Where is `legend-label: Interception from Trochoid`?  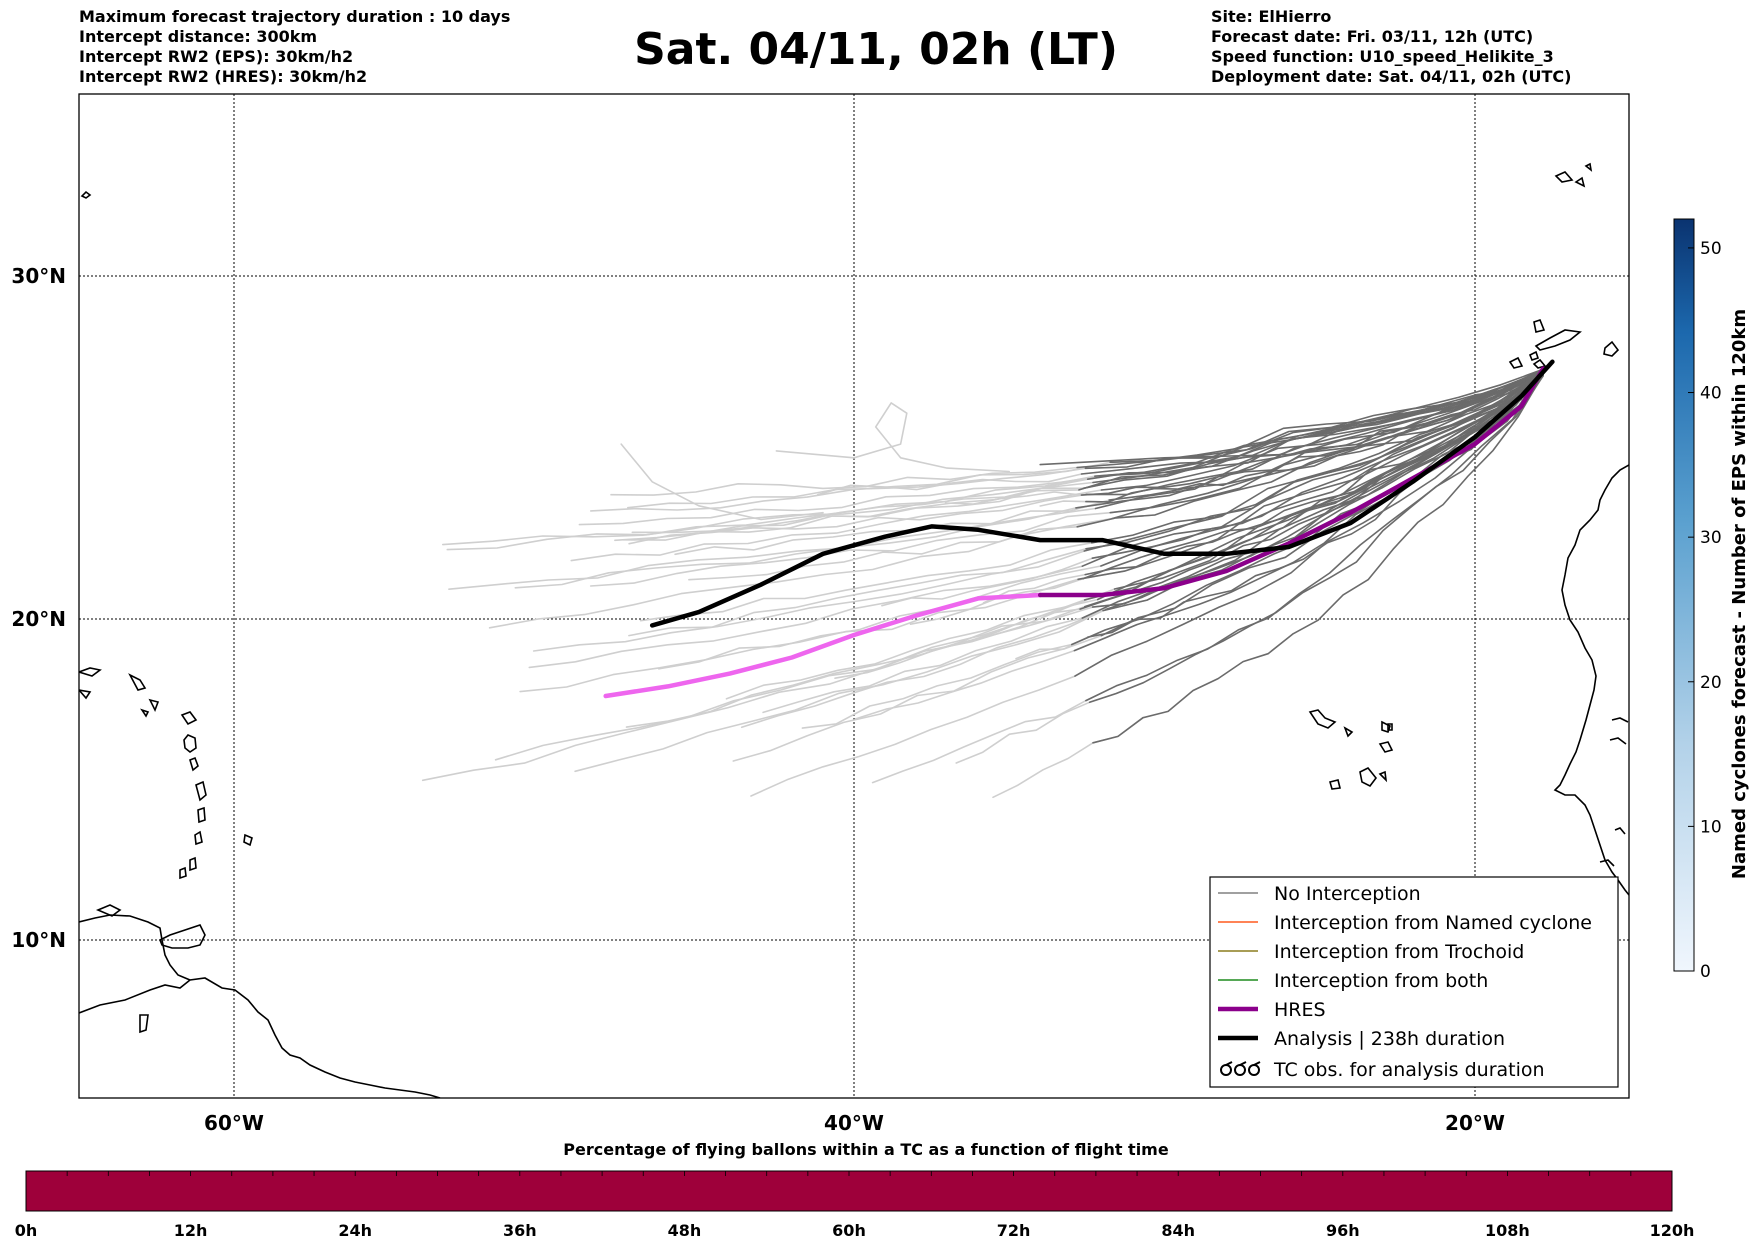
legend-label: Interception from Trochoid is located at coordinates (1399, 952).